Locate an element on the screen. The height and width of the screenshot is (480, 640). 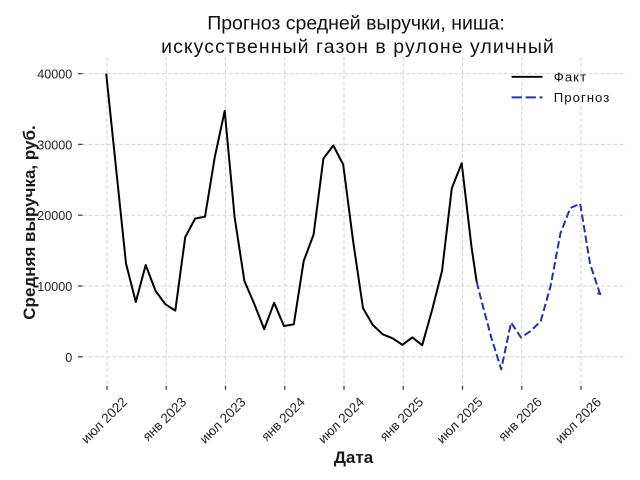
svg-text: Прогноз средней выручки, ниша: is located at coordinates (356, 24).